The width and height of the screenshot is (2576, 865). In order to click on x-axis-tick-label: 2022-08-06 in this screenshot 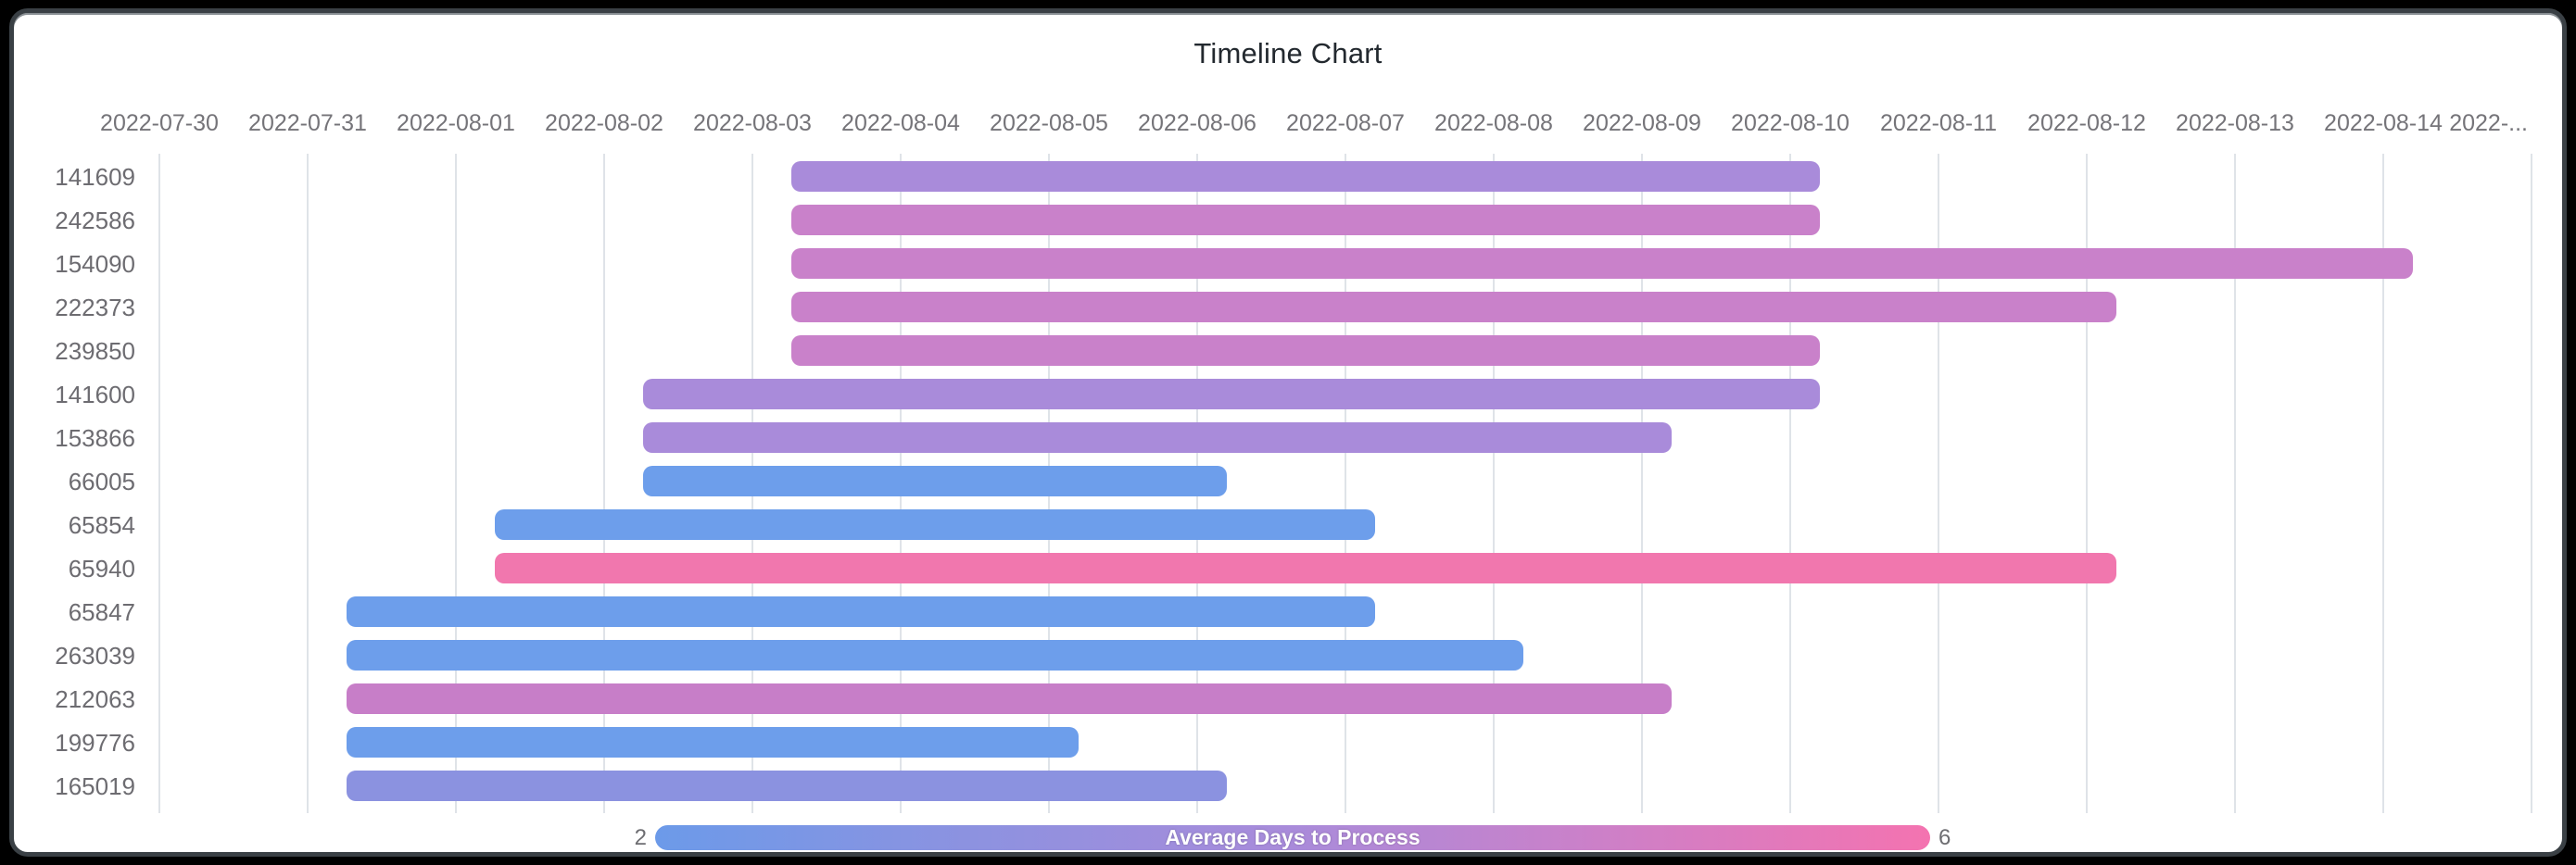, I will do `click(1197, 123)`.